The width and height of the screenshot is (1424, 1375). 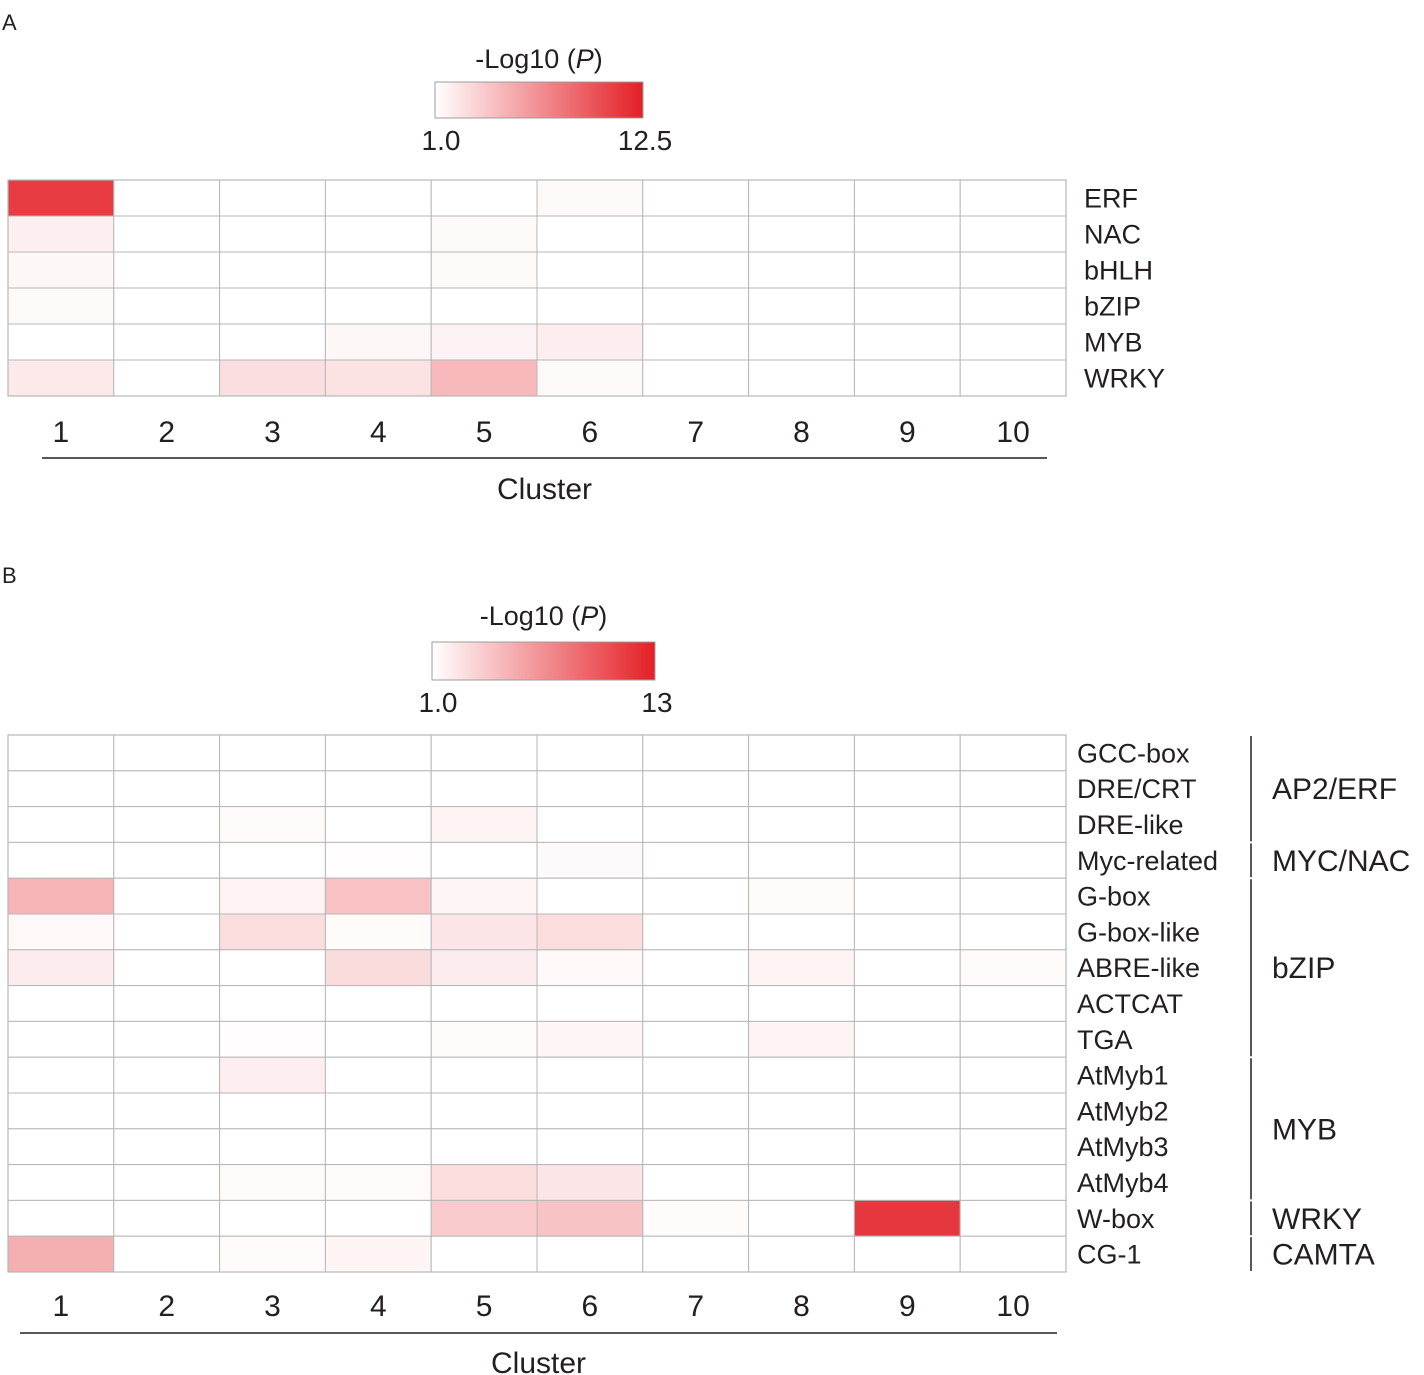 I want to click on panel-b-cell-tga-c1, so click(x=61, y=1039).